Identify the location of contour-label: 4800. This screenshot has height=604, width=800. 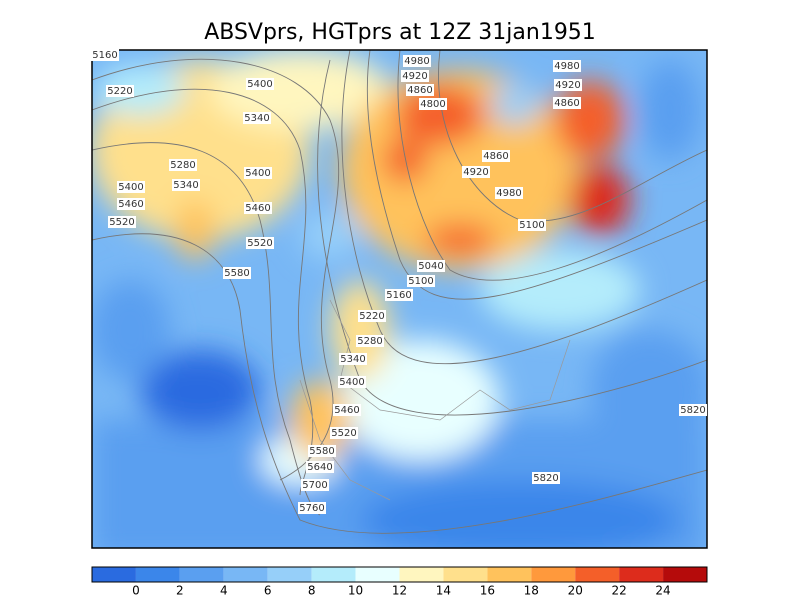
(432, 104).